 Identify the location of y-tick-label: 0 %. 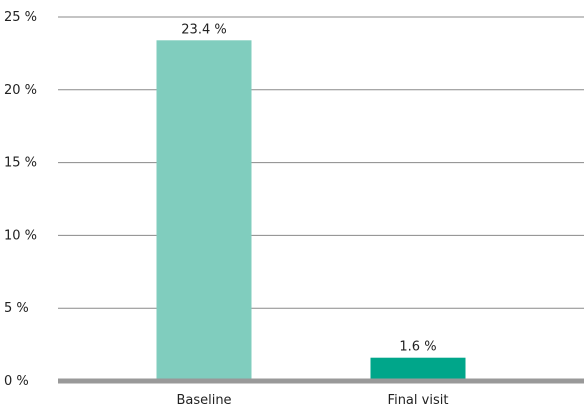
(16, 381).